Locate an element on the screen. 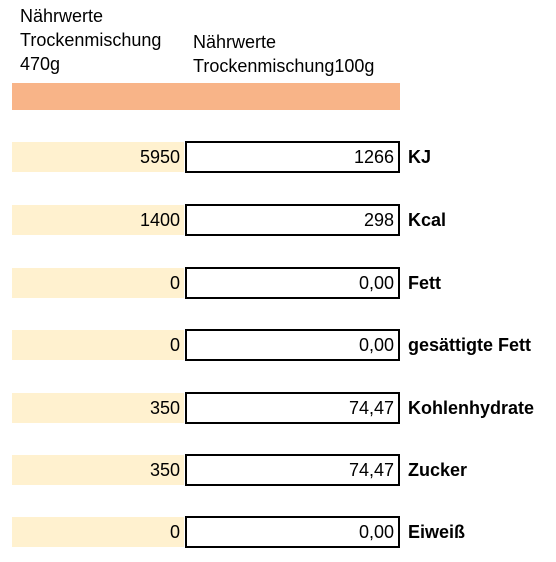  nutrient-label: gesättigte Fett is located at coordinates (470, 345).